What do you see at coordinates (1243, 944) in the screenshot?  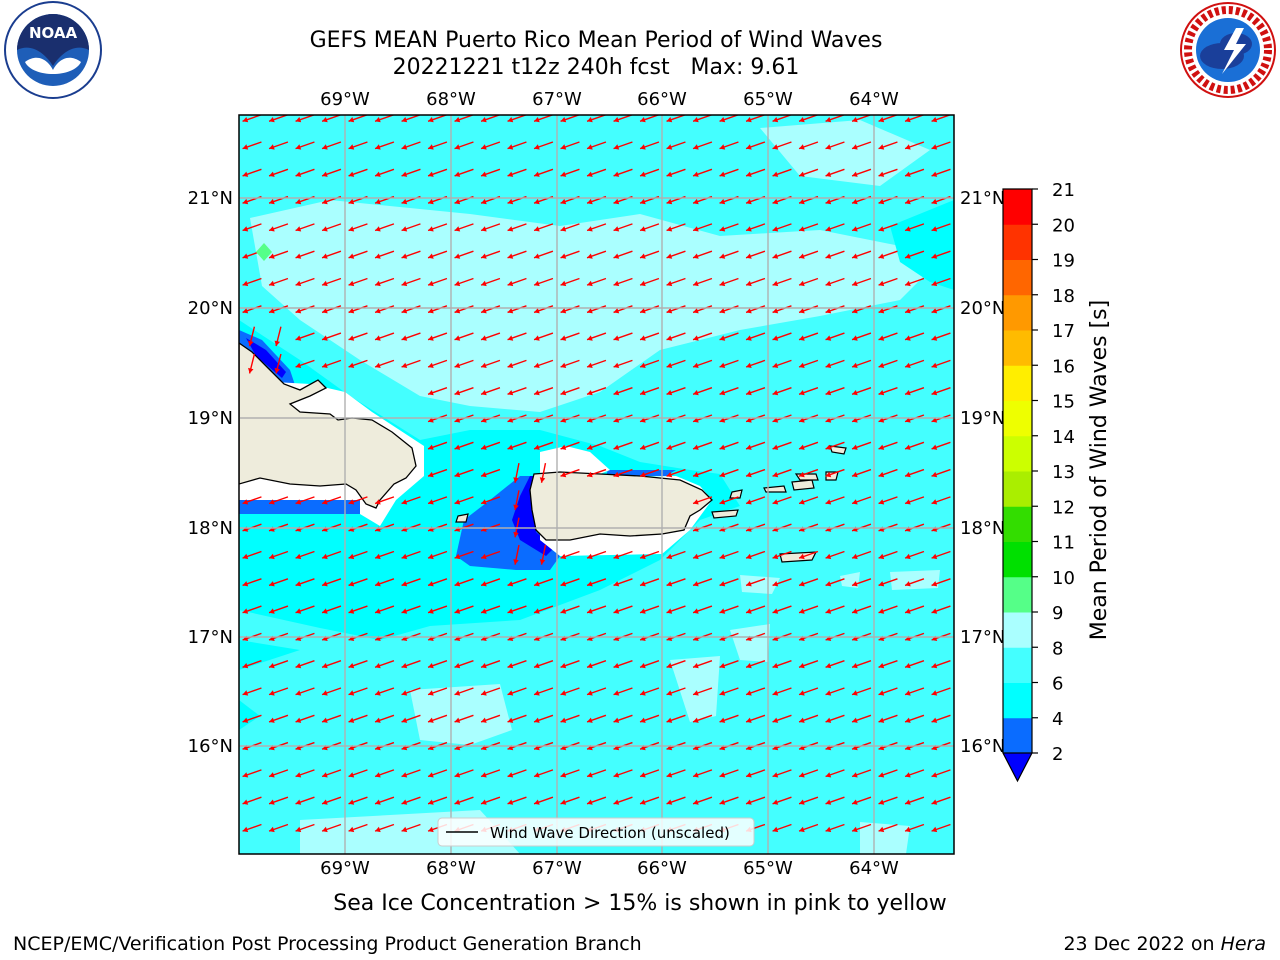 I see `footer-machine: Hera` at bounding box center [1243, 944].